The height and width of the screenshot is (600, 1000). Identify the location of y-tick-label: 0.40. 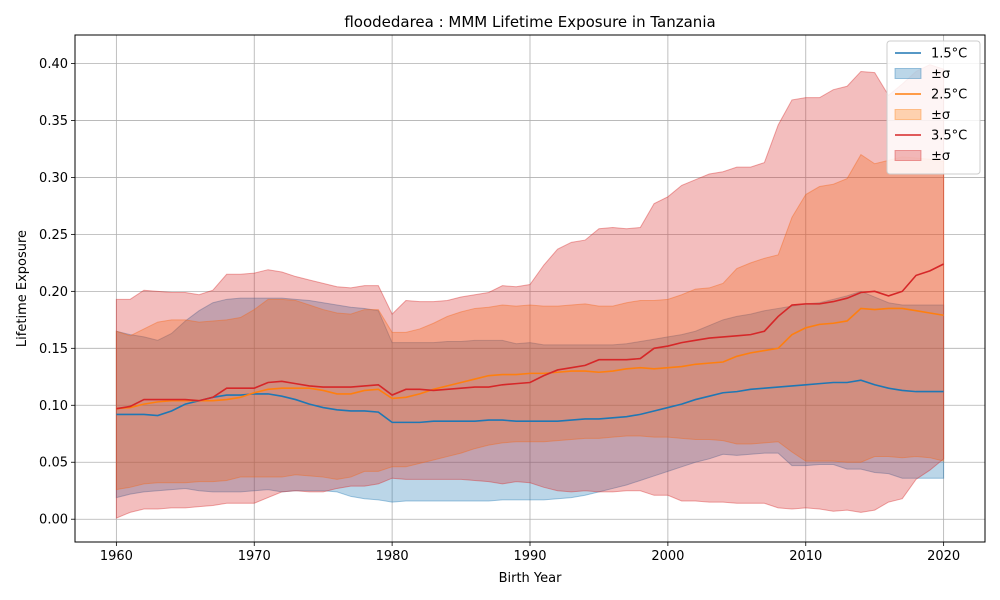
(53, 64).